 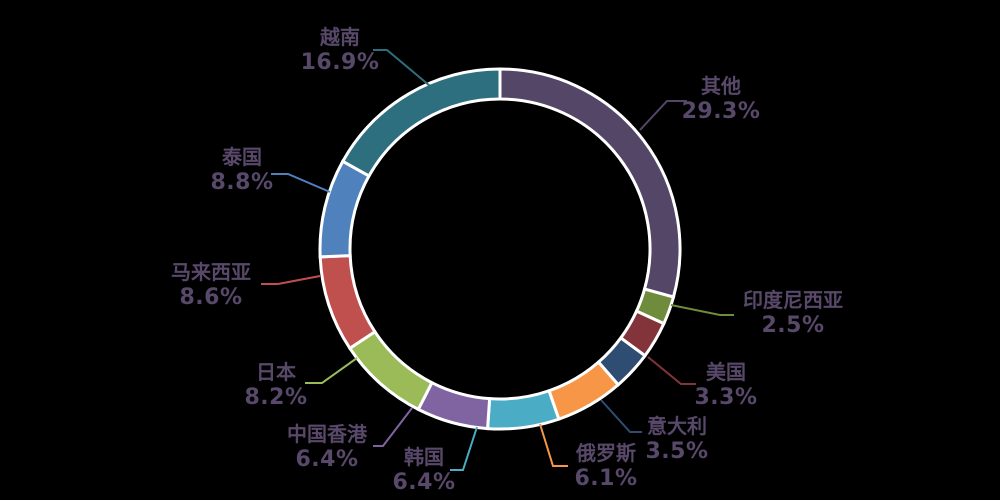 I want to click on slice-label-7: 日本 8.2%, so click(x=275, y=385).